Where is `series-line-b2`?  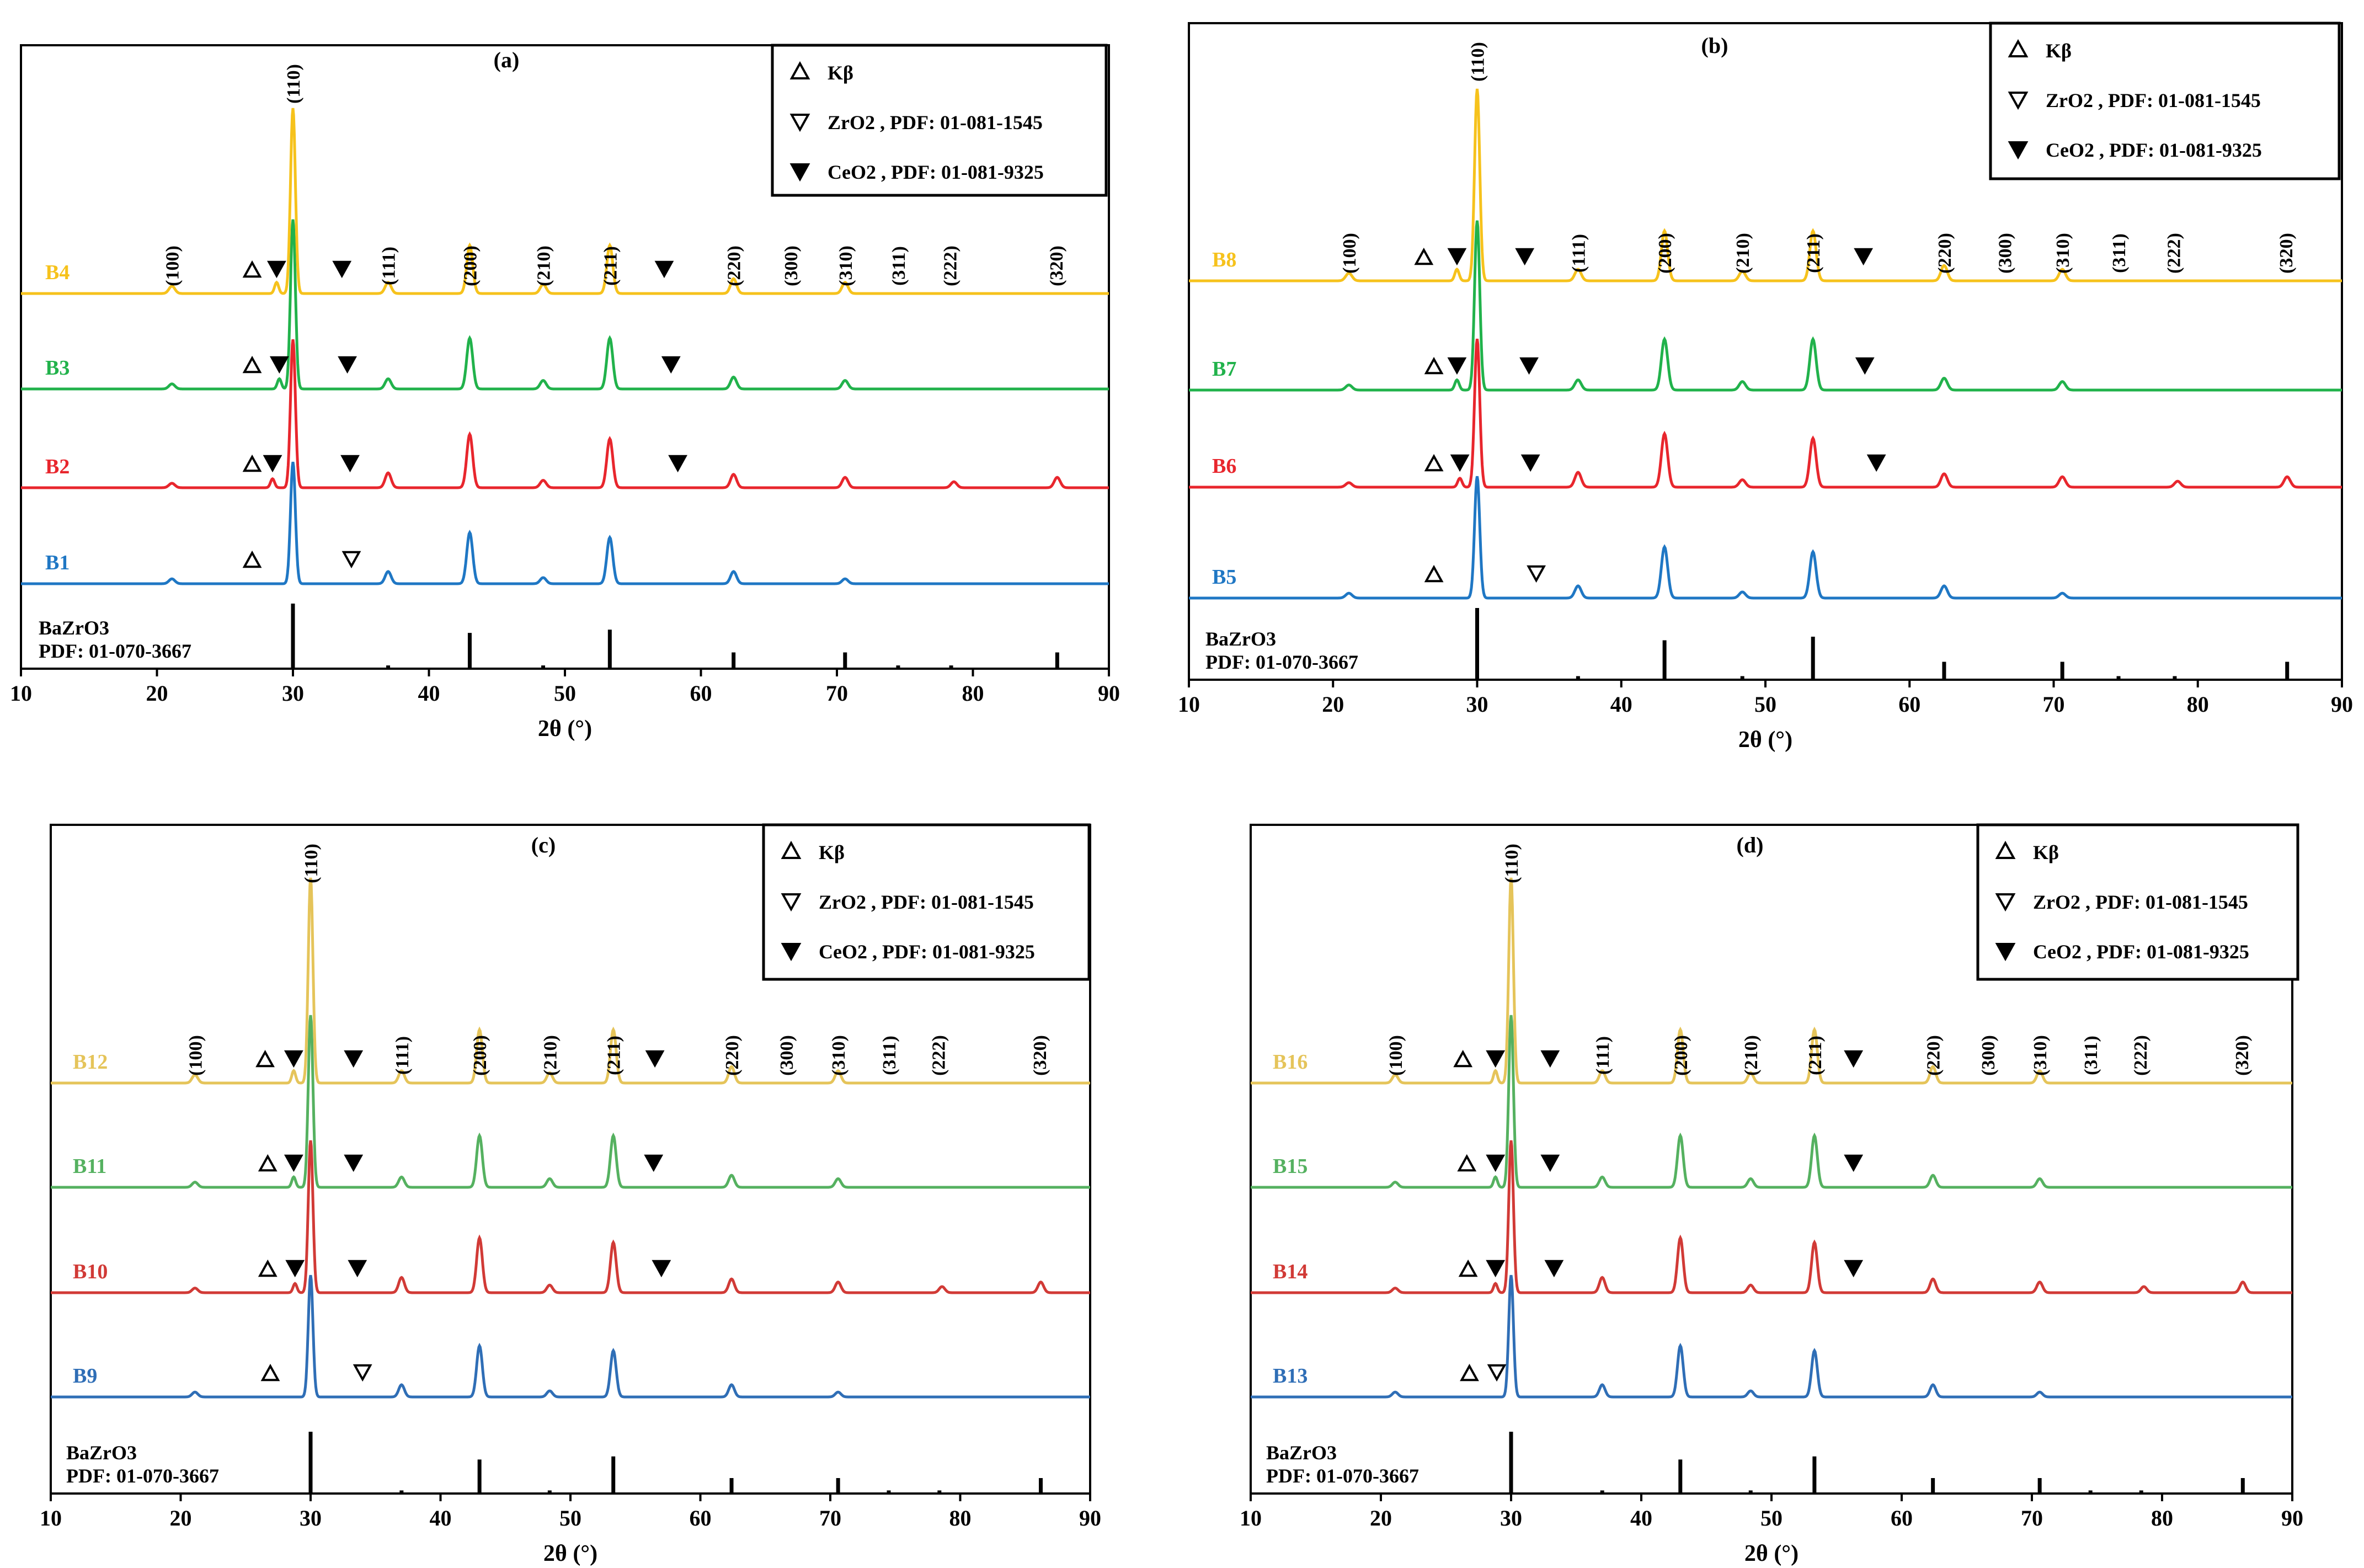 series-line-b2 is located at coordinates (565, 414).